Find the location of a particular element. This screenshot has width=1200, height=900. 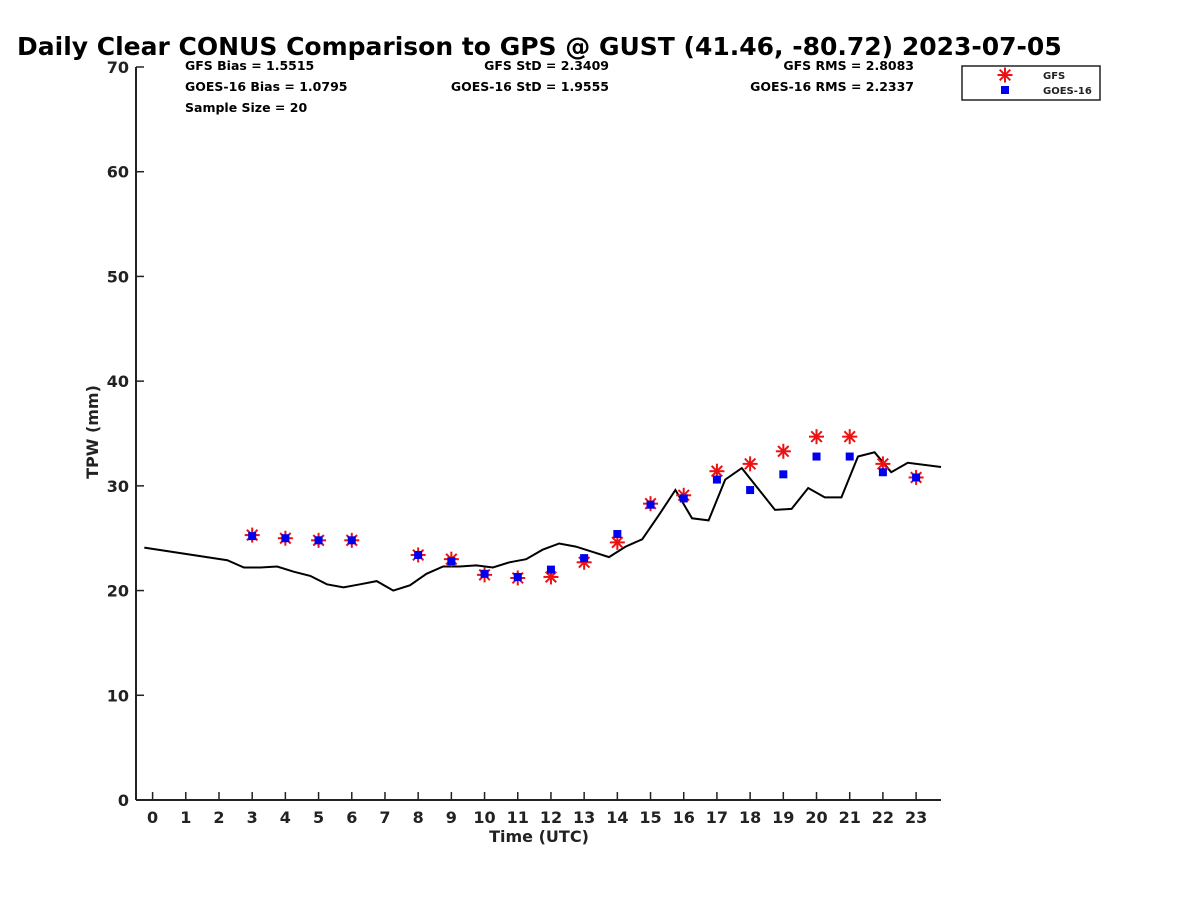

x-tick-label: 2 is located at coordinates (218, 817).